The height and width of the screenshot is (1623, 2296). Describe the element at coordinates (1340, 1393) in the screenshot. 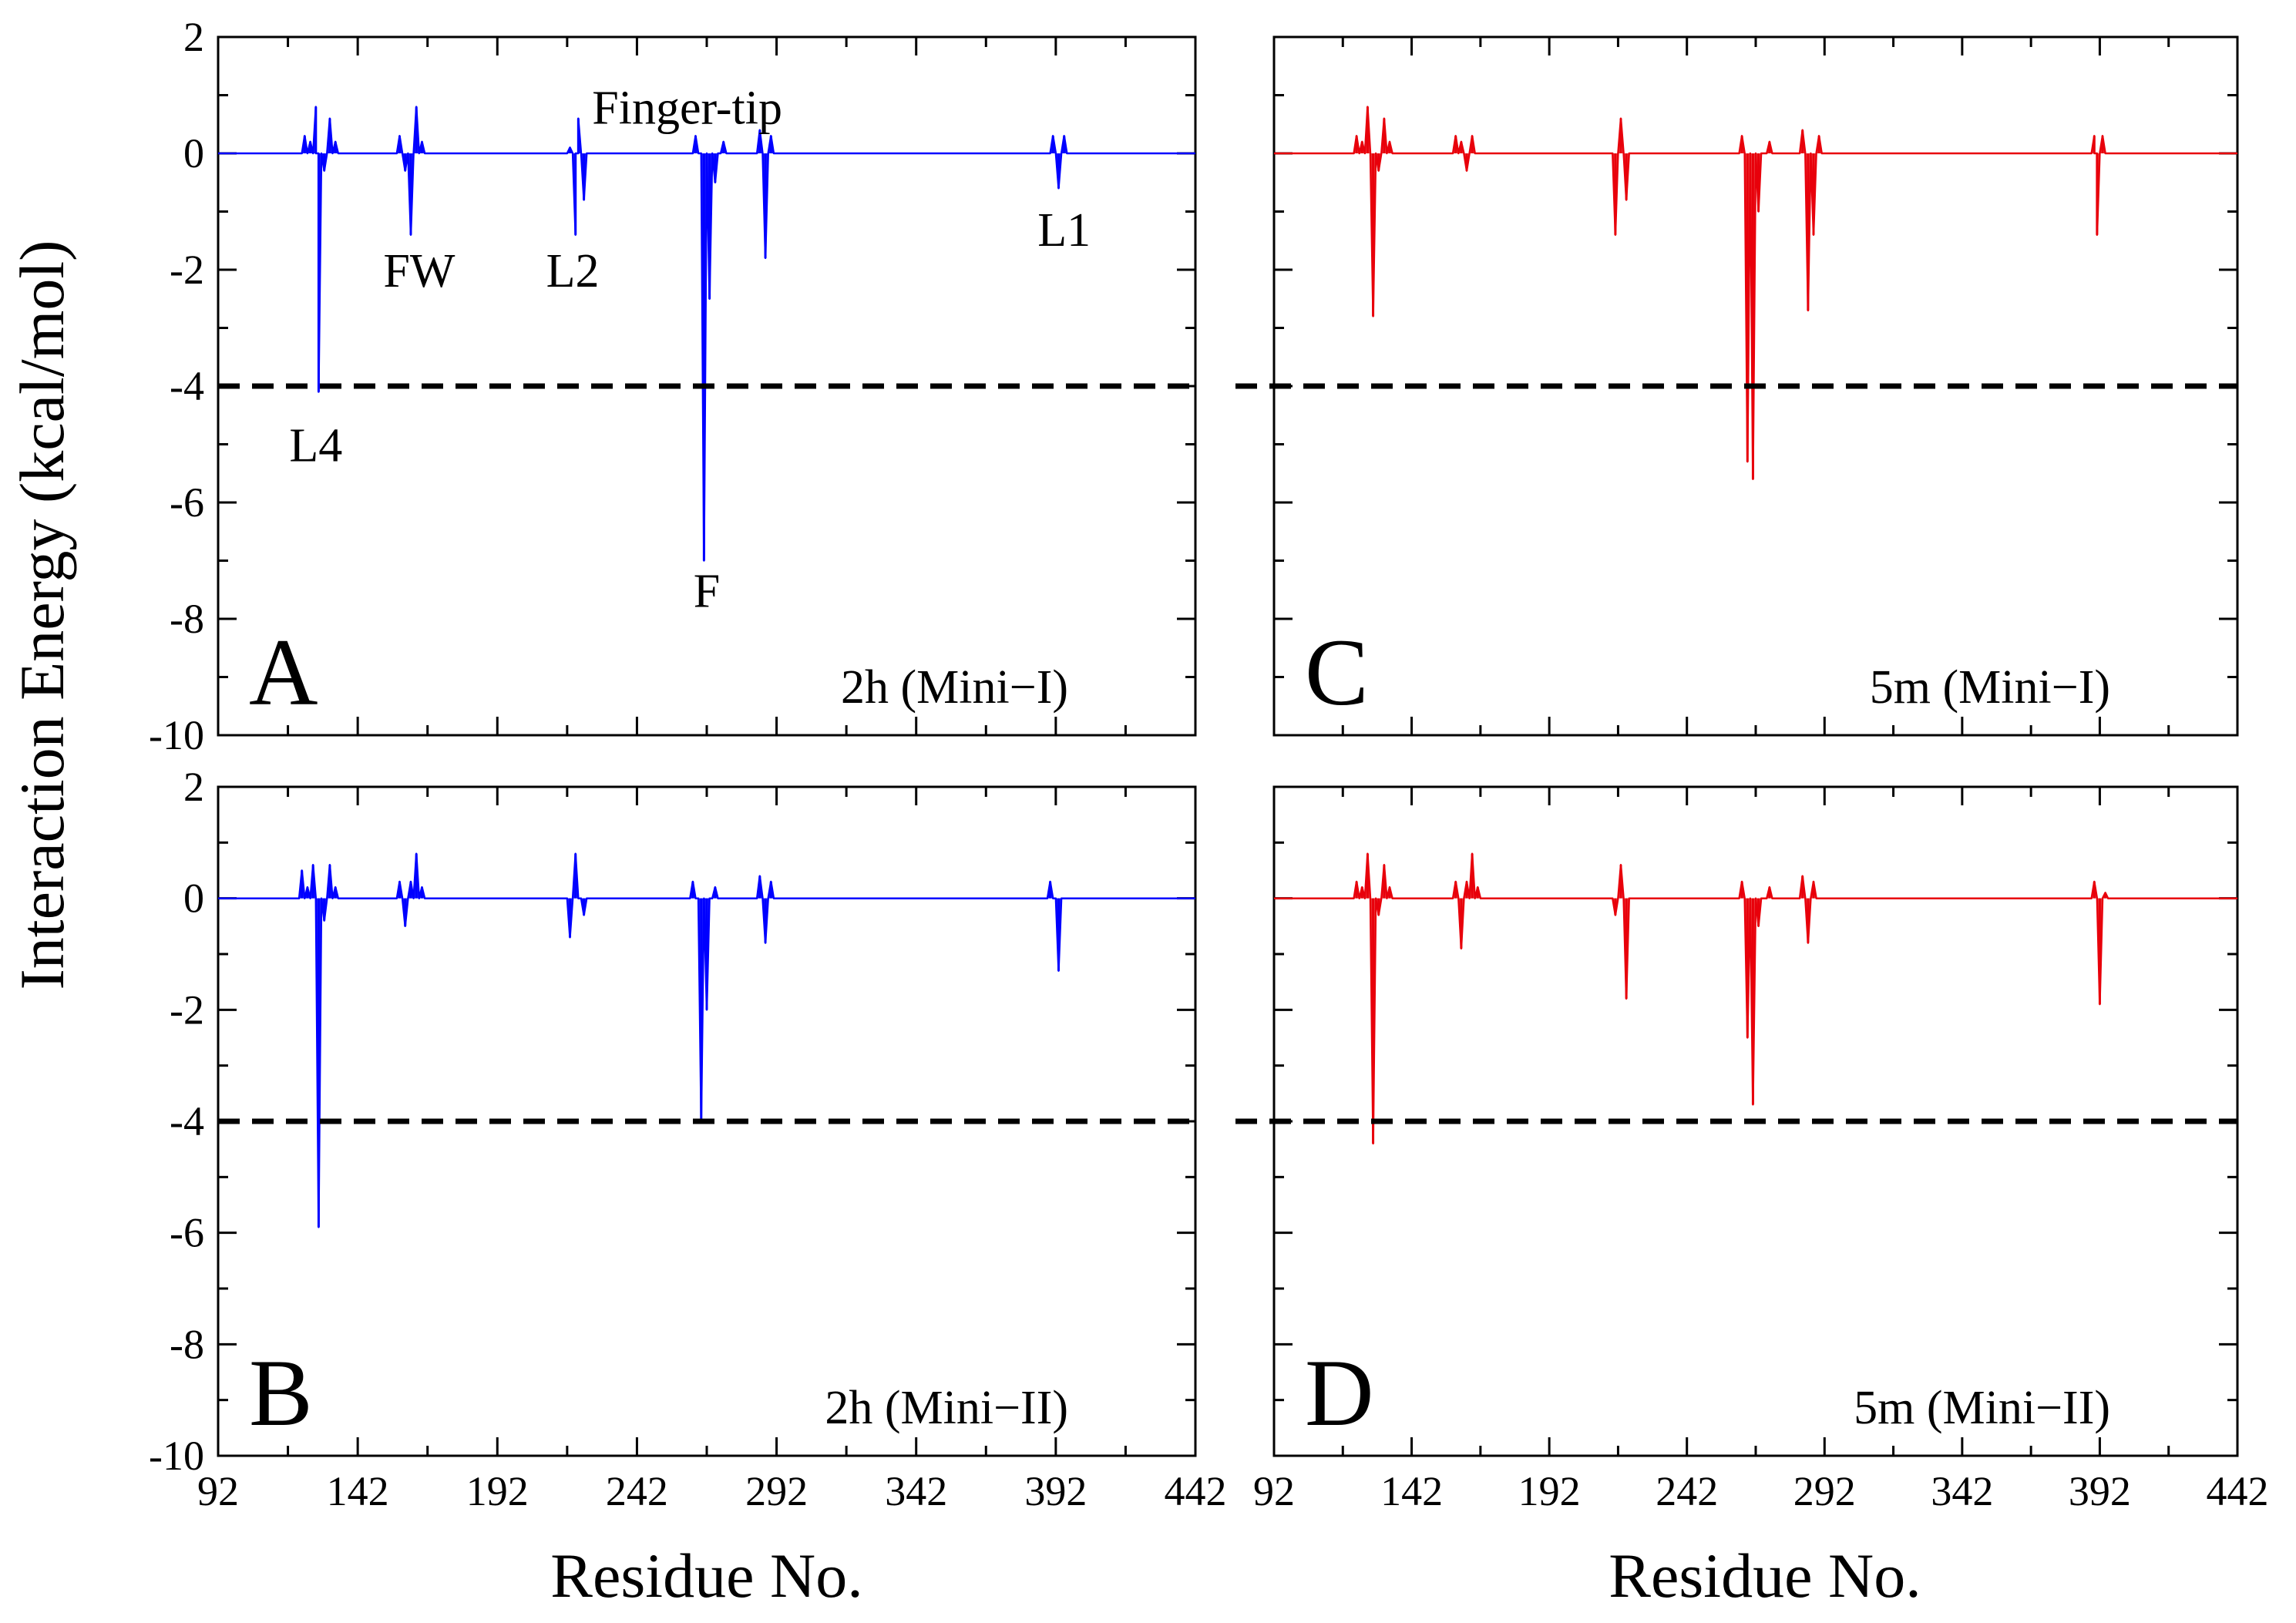

I see `panel-letter: D` at that location.